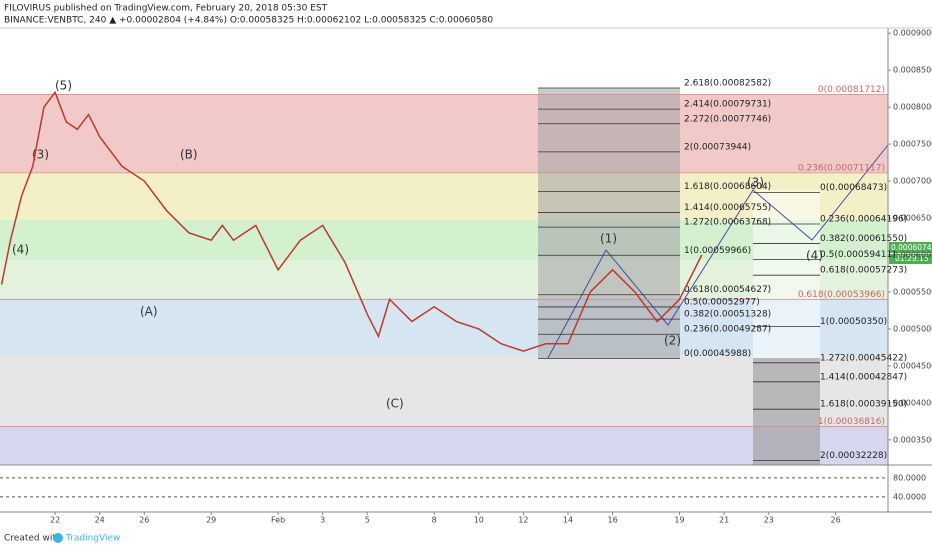  I want to click on wave-label: (B), so click(189, 155).